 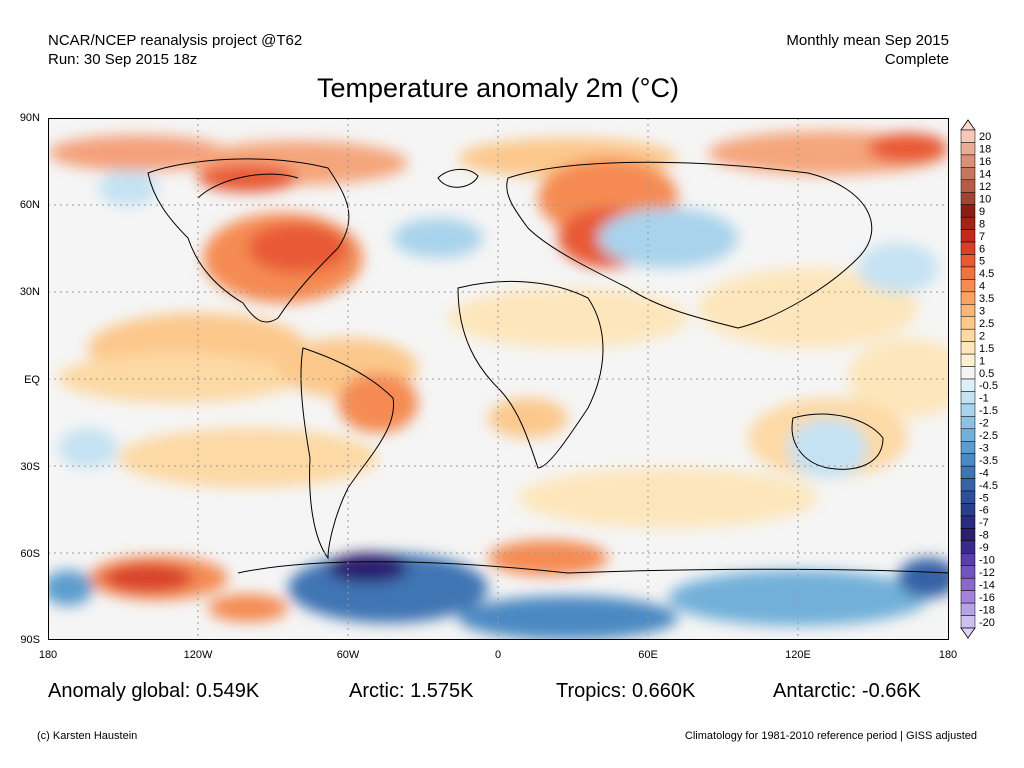 What do you see at coordinates (198, 655) in the screenshot?
I see `xtick-120w: 120W` at bounding box center [198, 655].